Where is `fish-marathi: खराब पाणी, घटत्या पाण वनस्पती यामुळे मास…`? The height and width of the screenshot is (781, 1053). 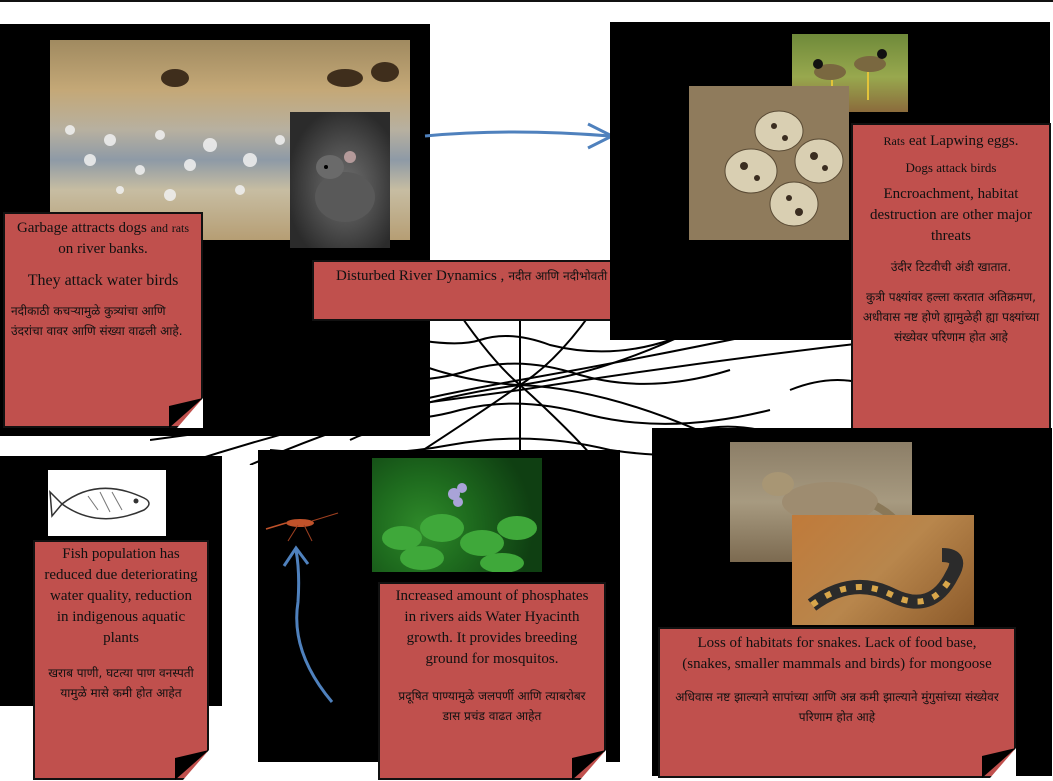 fish-marathi: खराब पाणी, घटत्या पाण वनस्पती यामुळे मास… is located at coordinates (121, 683).